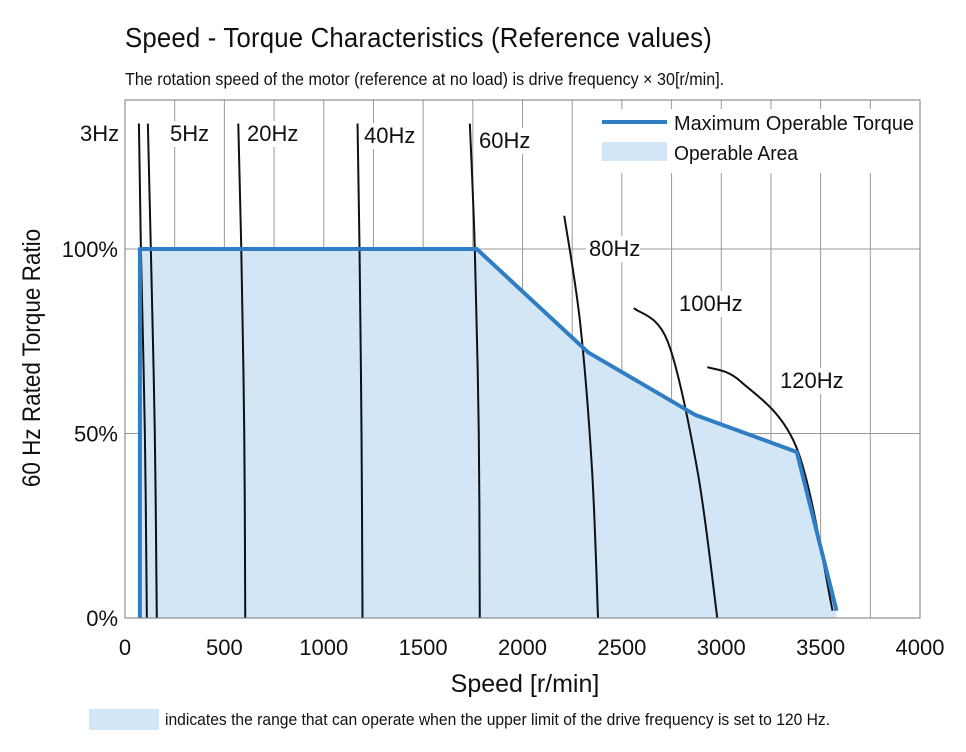 The height and width of the screenshot is (752, 966). What do you see at coordinates (142, 371) in the screenshot?
I see `frequency-curve-3hz` at bounding box center [142, 371].